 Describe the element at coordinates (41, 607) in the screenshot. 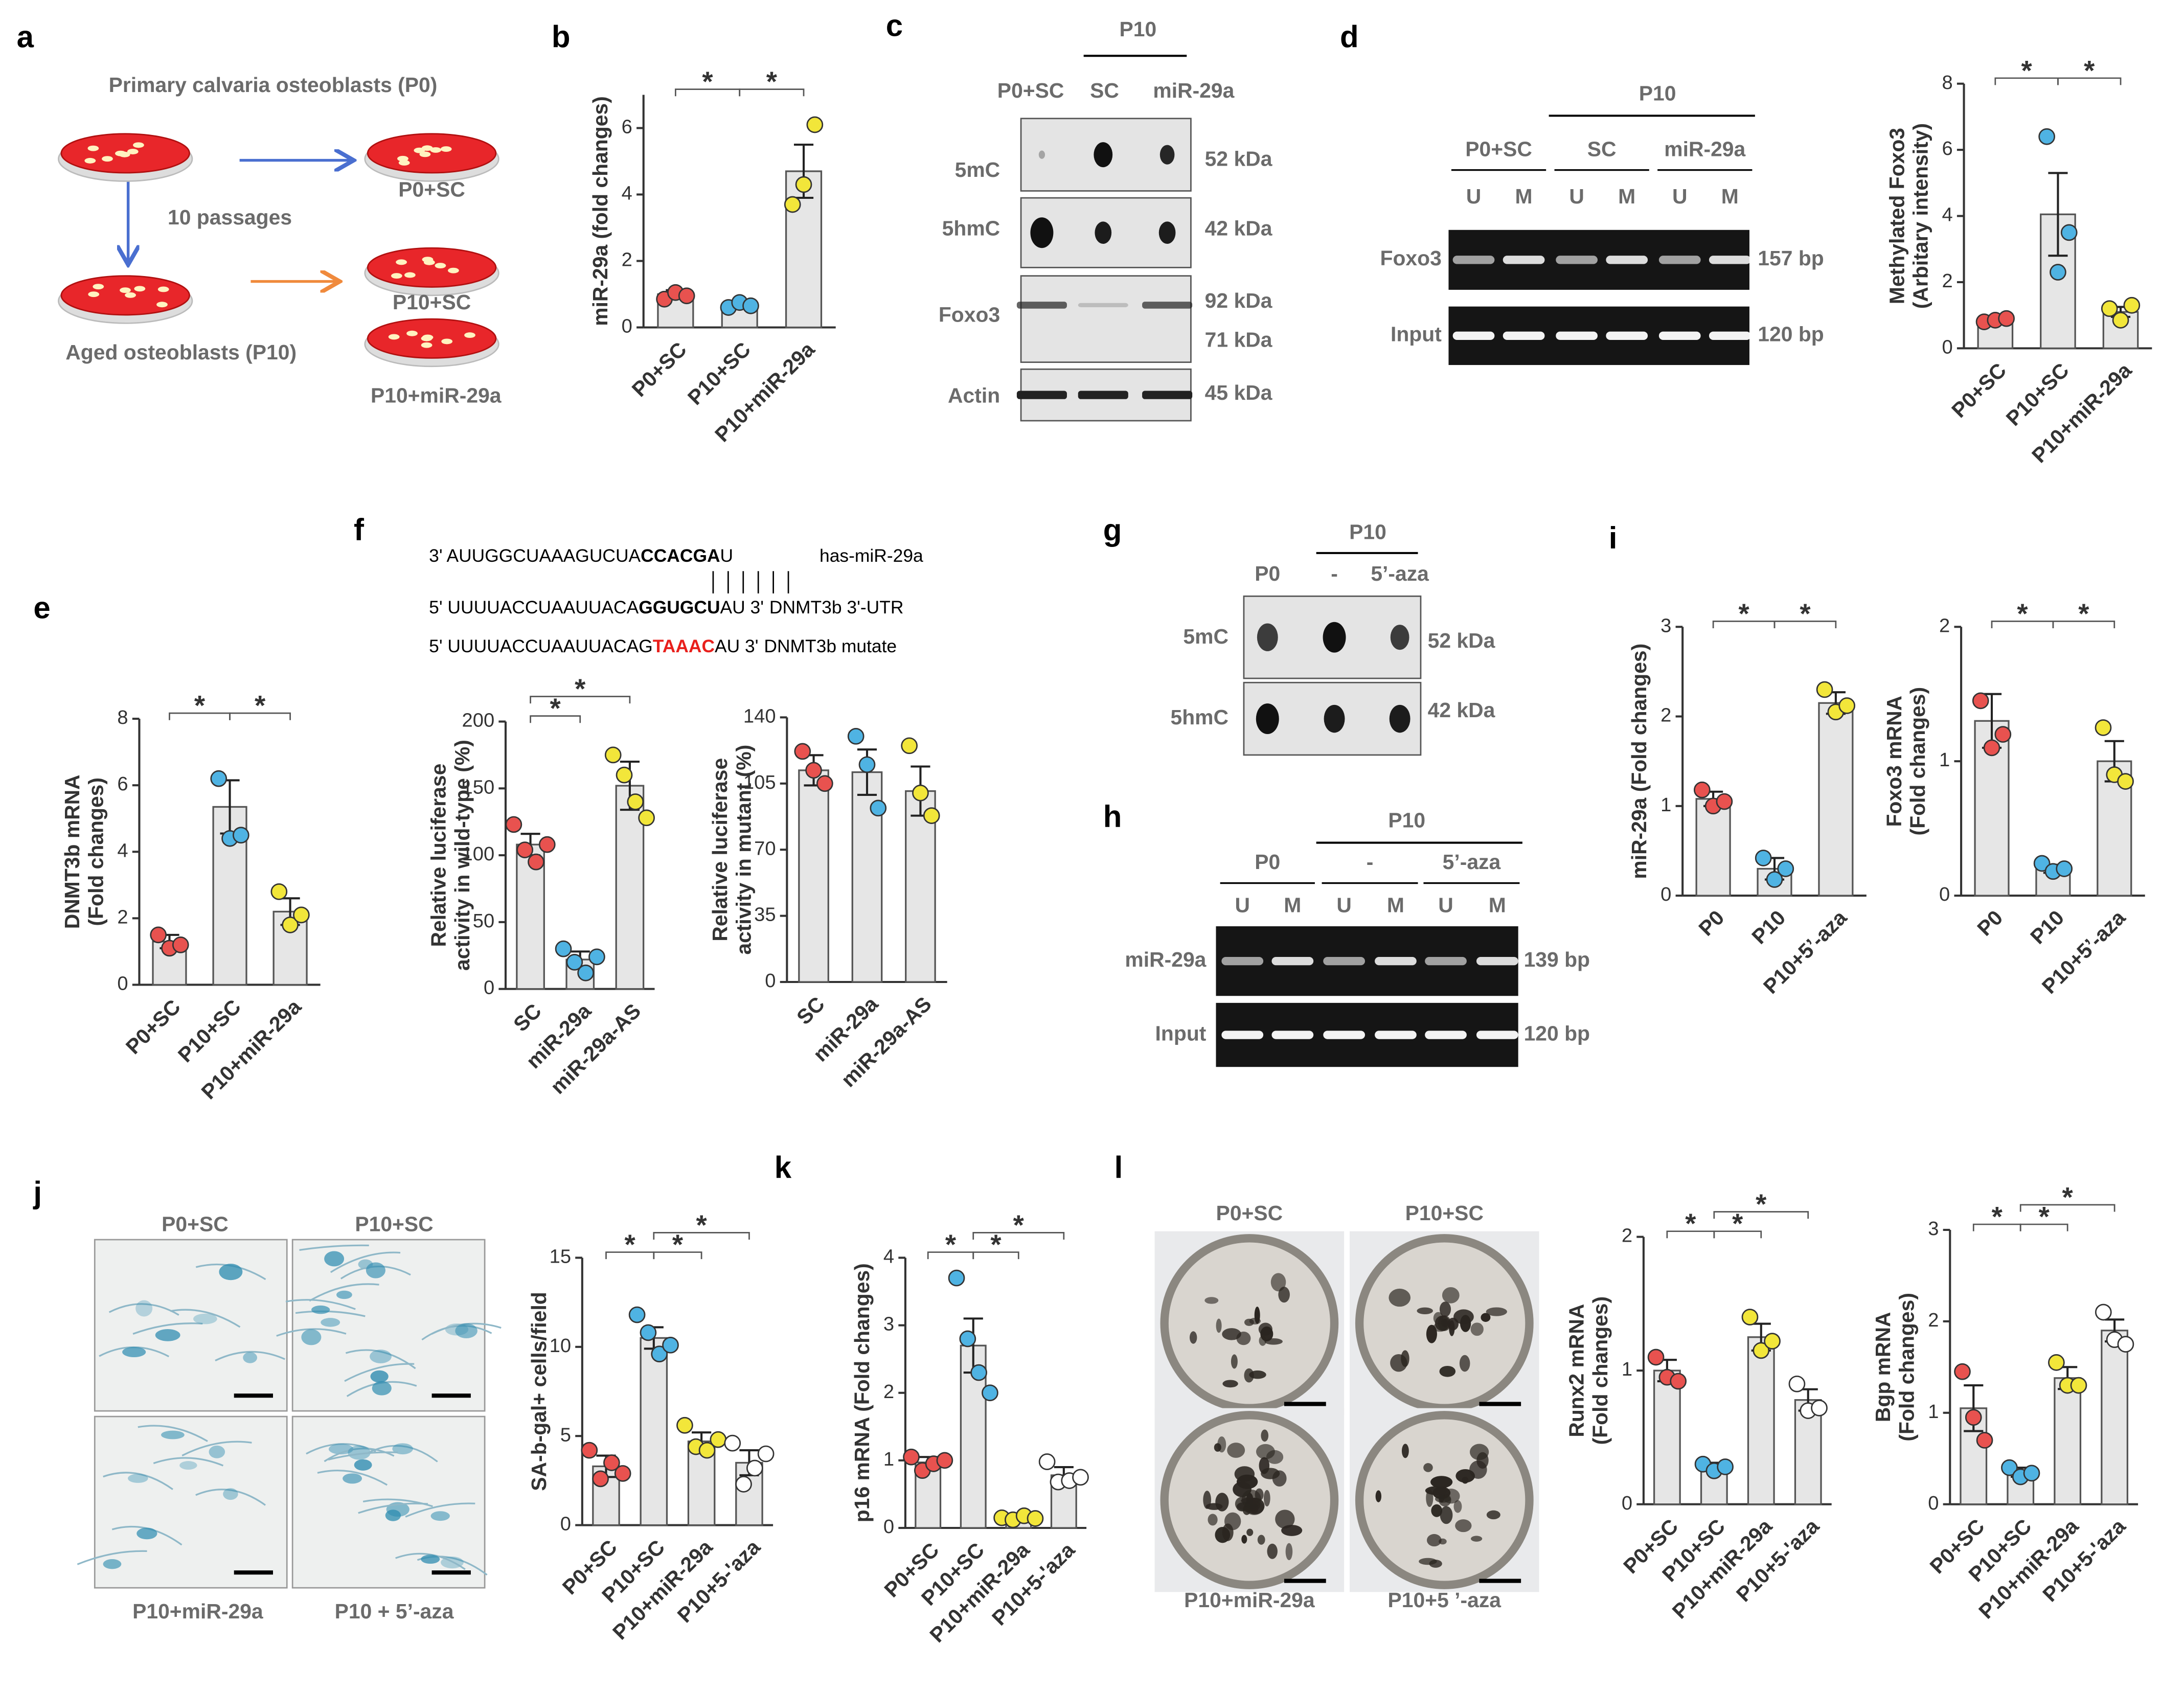

I see `panel-letter: e` at that location.